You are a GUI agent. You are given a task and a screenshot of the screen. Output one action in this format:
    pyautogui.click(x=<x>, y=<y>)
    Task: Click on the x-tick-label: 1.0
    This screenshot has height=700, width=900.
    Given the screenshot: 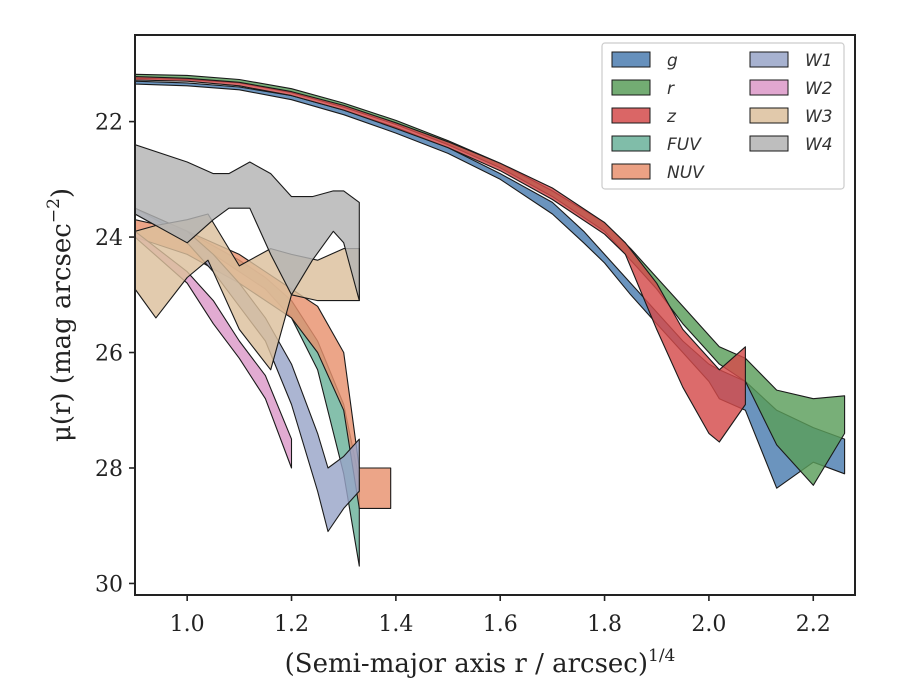 What is the action you would take?
    pyautogui.click(x=187, y=624)
    